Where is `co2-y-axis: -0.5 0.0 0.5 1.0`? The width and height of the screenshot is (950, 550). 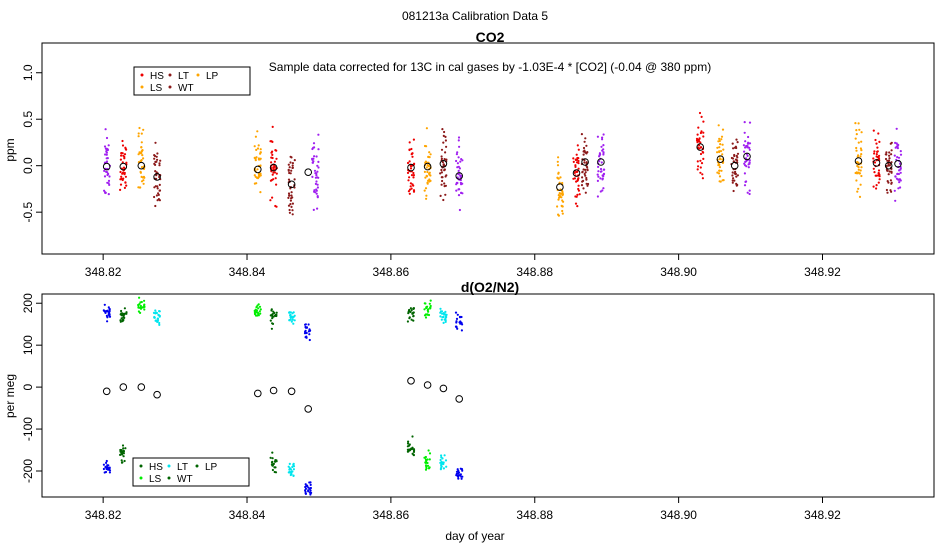 co2-y-axis: -0.5 0.0 0.5 1.0 is located at coordinates (31, 143).